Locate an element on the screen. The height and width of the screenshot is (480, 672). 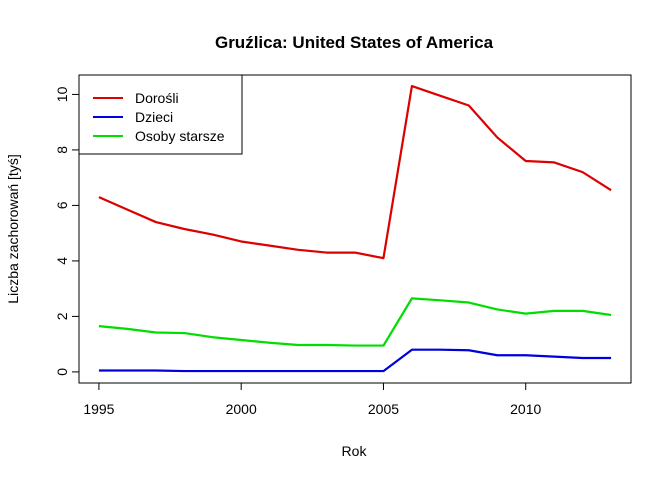
legend-box is located at coordinates (160, 114).